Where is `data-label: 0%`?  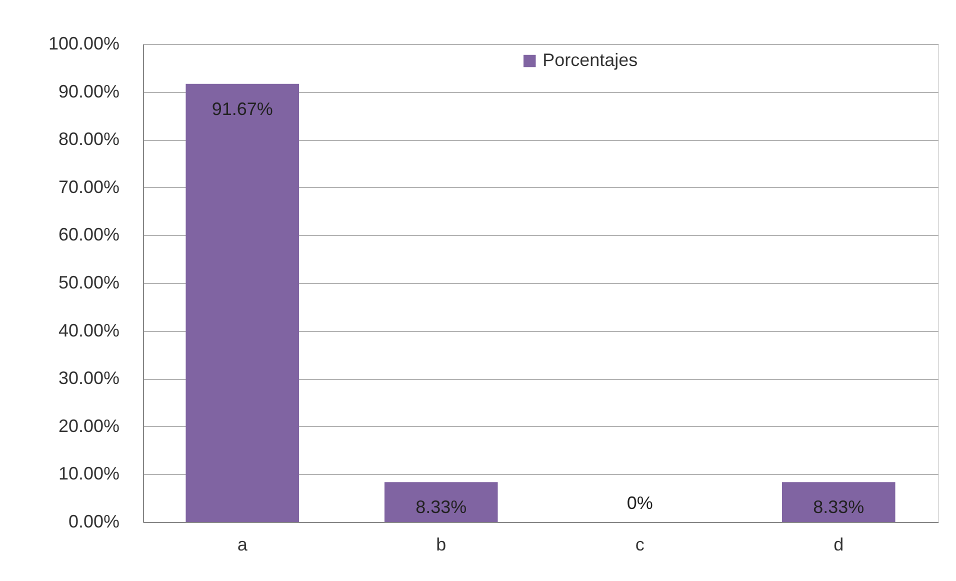
data-label: 0% is located at coordinates (639, 503).